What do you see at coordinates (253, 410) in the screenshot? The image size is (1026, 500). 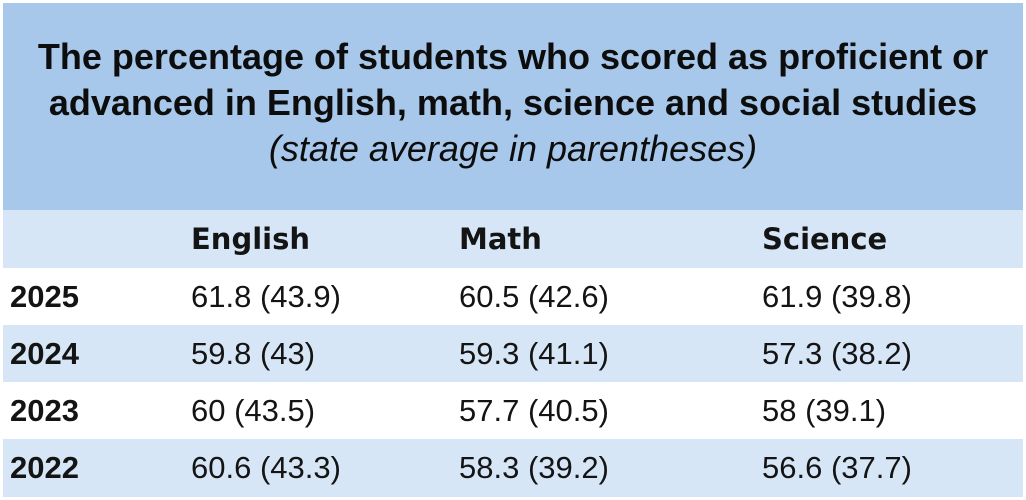 I see `english-value: 60 (43.5)` at bounding box center [253, 410].